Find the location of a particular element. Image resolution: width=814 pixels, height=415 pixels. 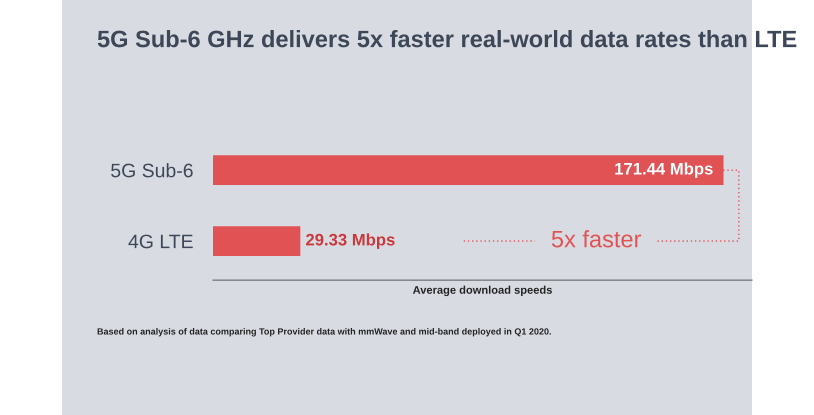

data-label: 29.33 Mbps is located at coordinates (350, 241).